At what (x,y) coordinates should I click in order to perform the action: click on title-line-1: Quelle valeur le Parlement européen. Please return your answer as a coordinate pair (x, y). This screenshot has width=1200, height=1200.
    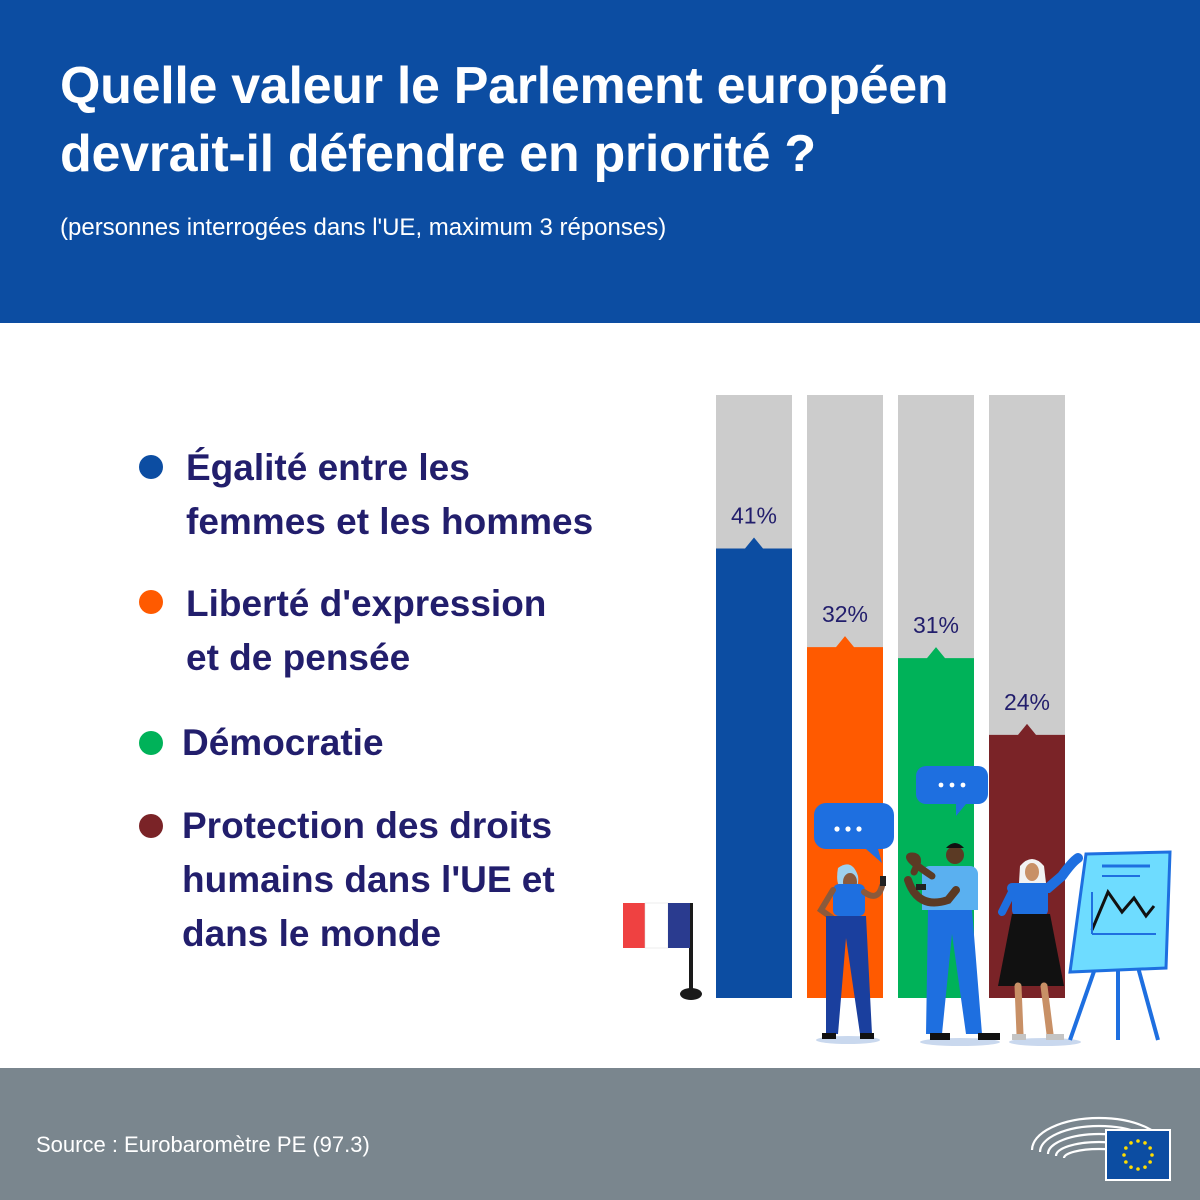
    Looking at the image, I should click on (504, 86).